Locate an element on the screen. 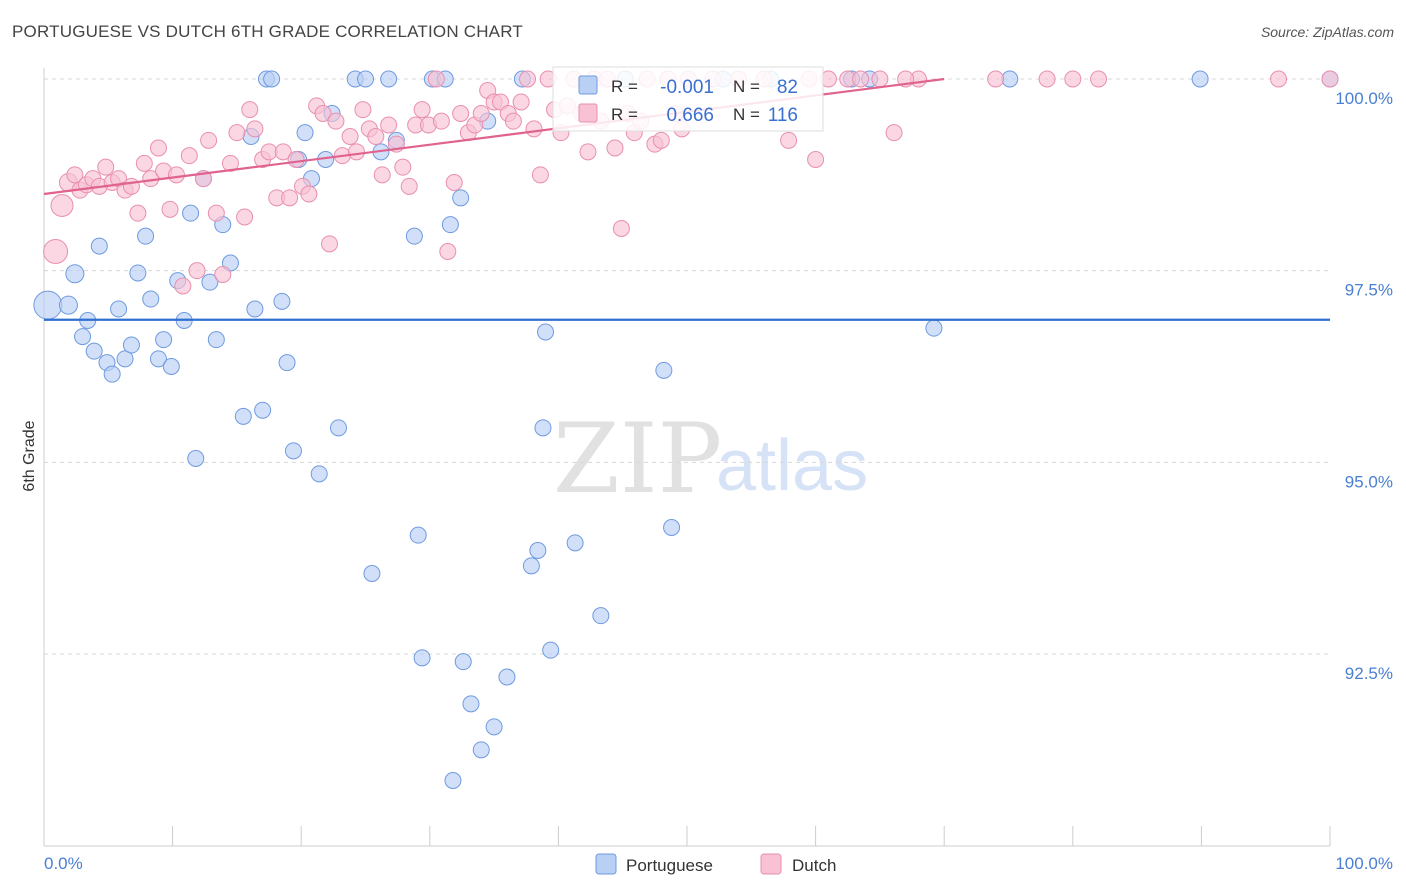  legend-dutch-swatch is located at coordinates (771, 864).